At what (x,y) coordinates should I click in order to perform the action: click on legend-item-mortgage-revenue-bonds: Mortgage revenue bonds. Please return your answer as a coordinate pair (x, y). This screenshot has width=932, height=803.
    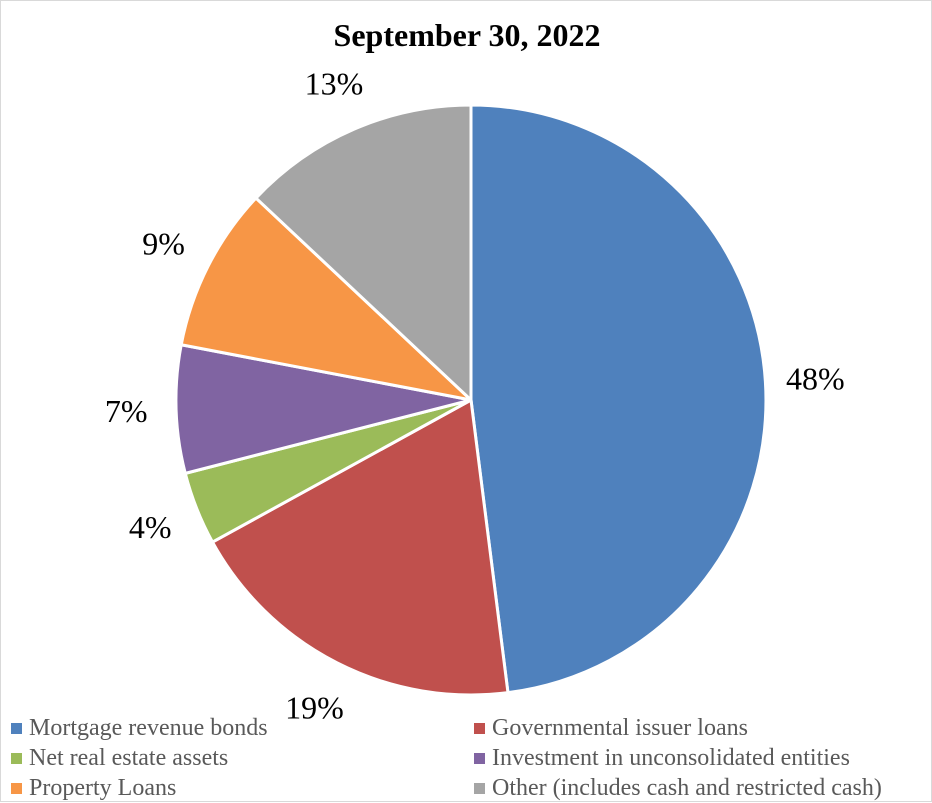
    Looking at the image, I should click on (242, 728).